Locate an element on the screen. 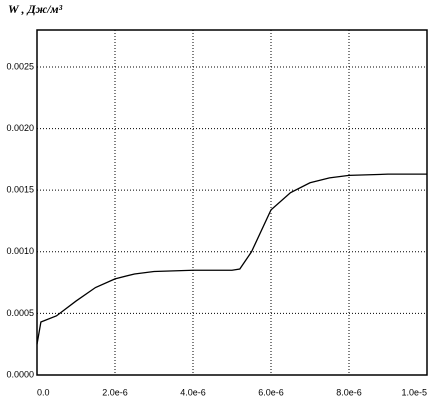 This screenshot has height=402, width=437. y-tick-label: 0.0010 is located at coordinates (20, 251).